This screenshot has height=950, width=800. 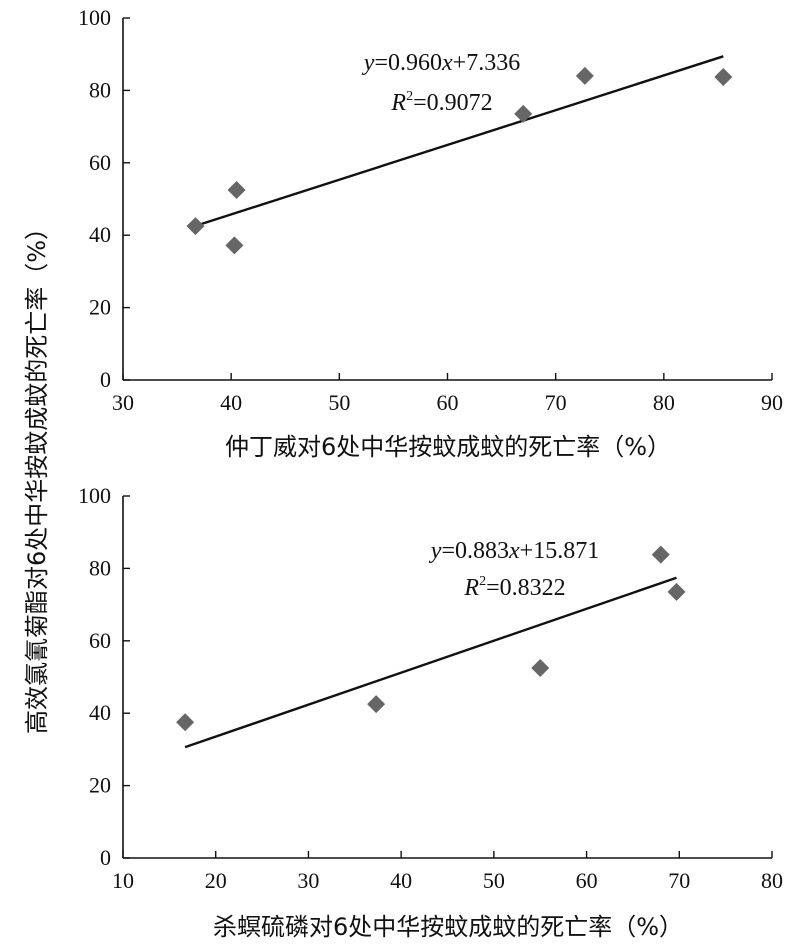 What do you see at coordinates (37, 475) in the screenshot?
I see `shared-y-axis-title: 高效氯氰菊酯对6处中华按蚊成蚊的死亡率（%）` at bounding box center [37, 475].